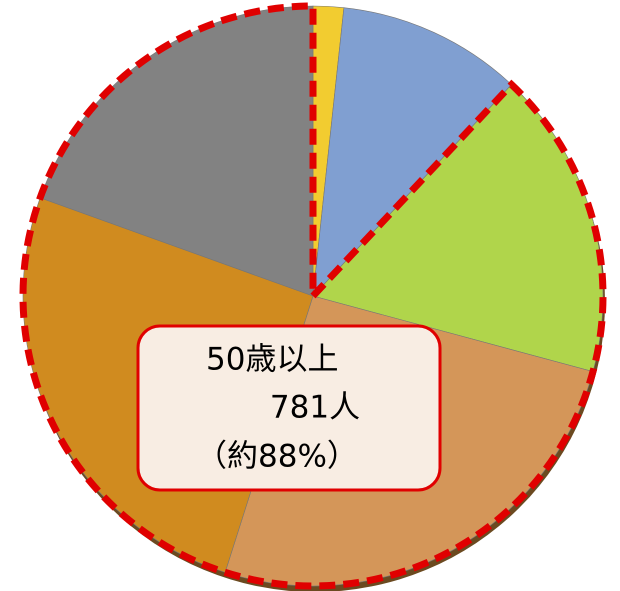  What do you see at coordinates (315, 408) in the screenshot?
I see `annotation-text: 781人` at bounding box center [315, 408].